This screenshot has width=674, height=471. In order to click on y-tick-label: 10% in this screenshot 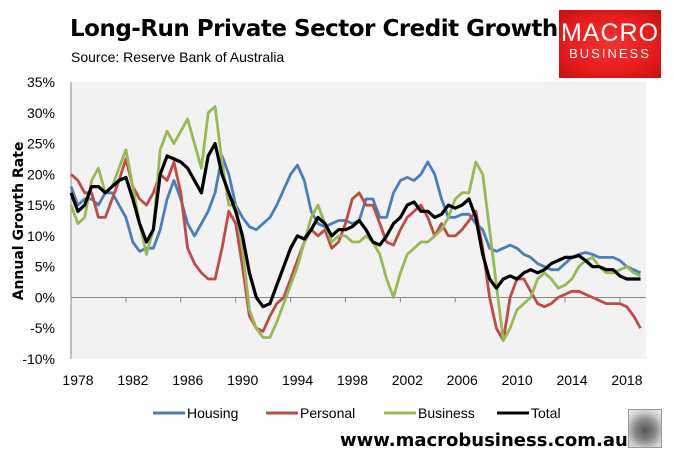, I will do `click(41, 236)`.